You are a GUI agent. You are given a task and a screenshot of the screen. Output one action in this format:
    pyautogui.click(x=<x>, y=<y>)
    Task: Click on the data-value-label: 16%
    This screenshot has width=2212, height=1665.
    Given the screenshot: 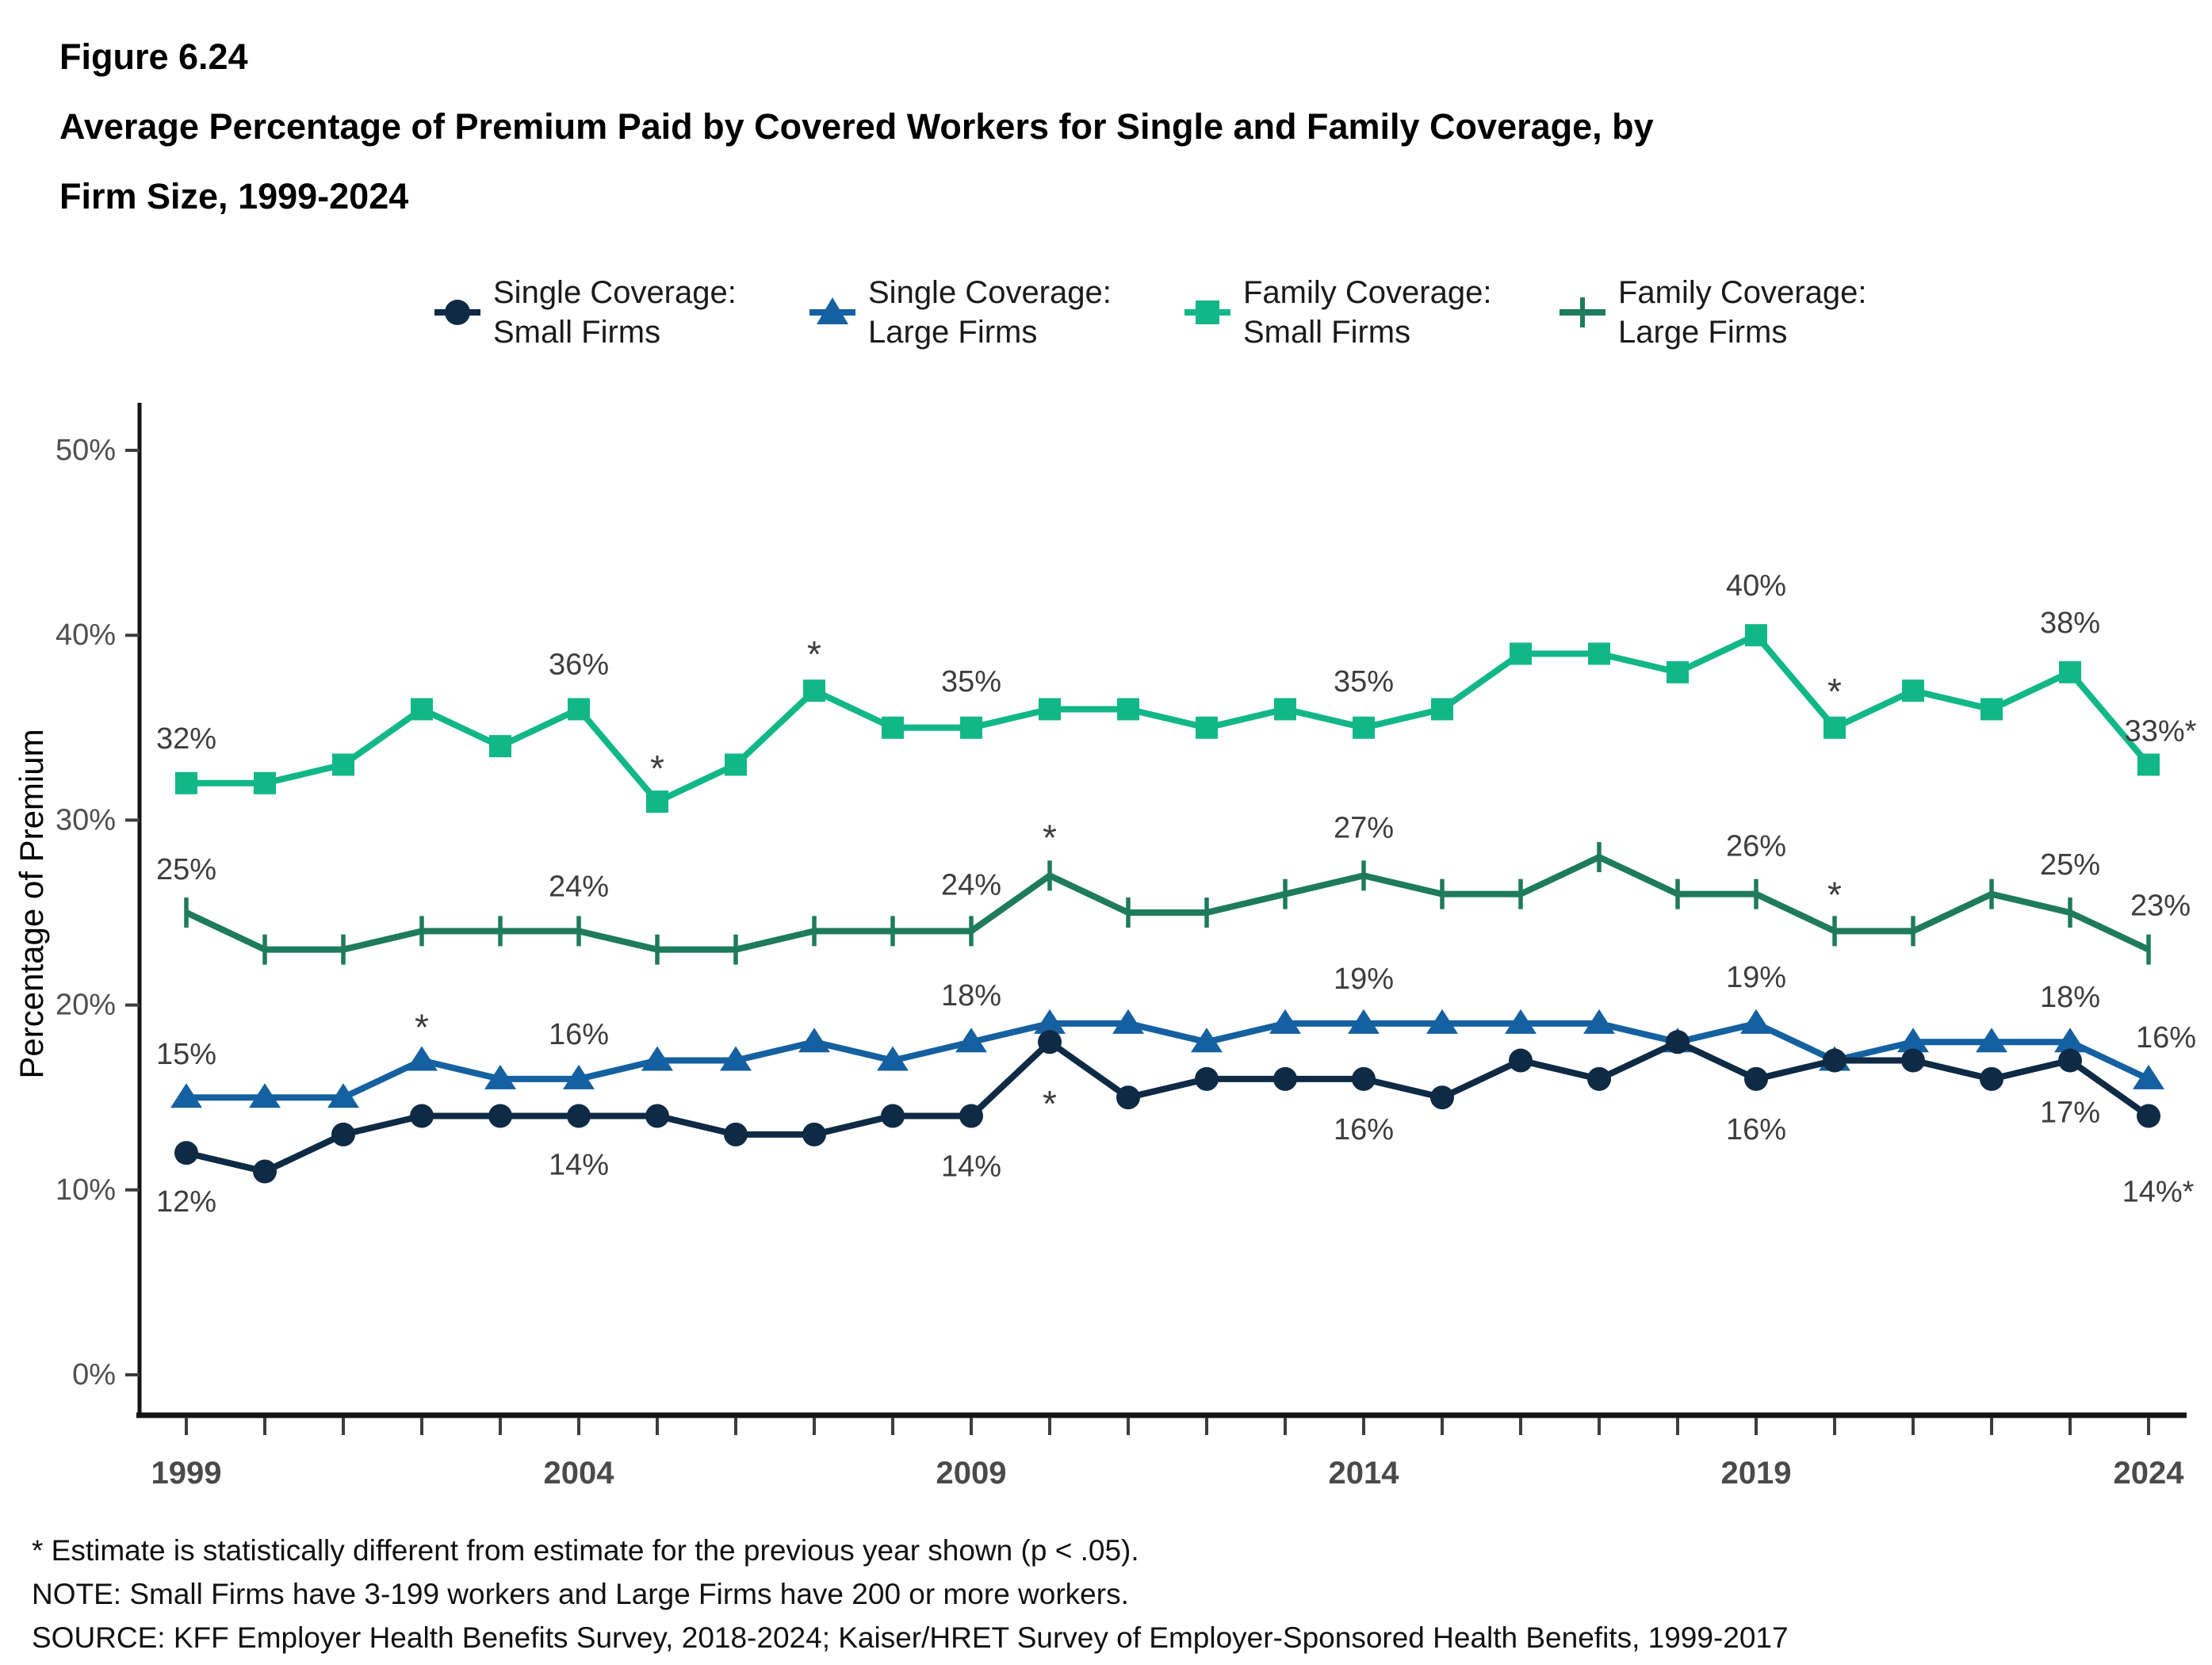 What is the action you would take?
    pyautogui.click(x=1364, y=1129)
    